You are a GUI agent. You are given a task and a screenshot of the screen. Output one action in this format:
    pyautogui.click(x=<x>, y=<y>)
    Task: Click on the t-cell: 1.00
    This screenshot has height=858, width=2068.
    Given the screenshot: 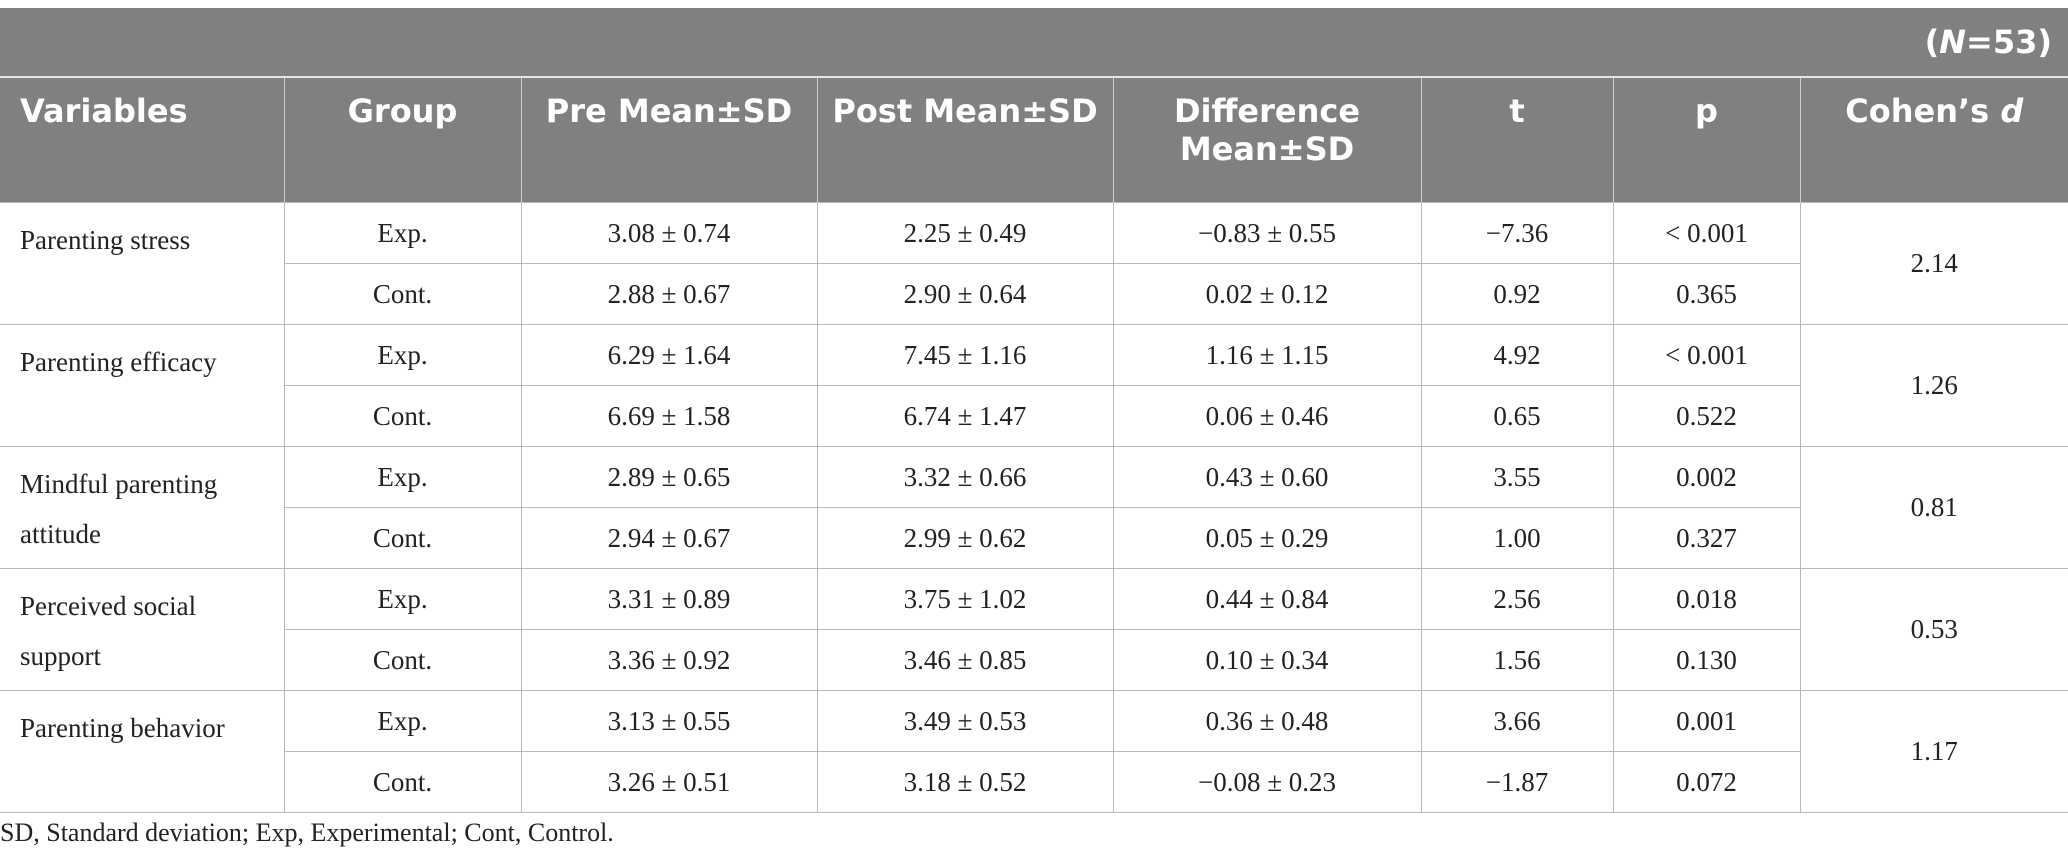 What is the action you would take?
    pyautogui.click(x=1517, y=538)
    